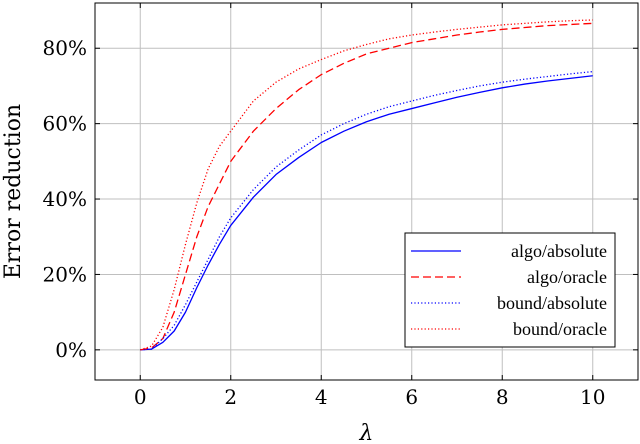 This screenshot has height=444, width=640. What do you see at coordinates (140, 397) in the screenshot?
I see `x-tick-label: 0` at bounding box center [140, 397].